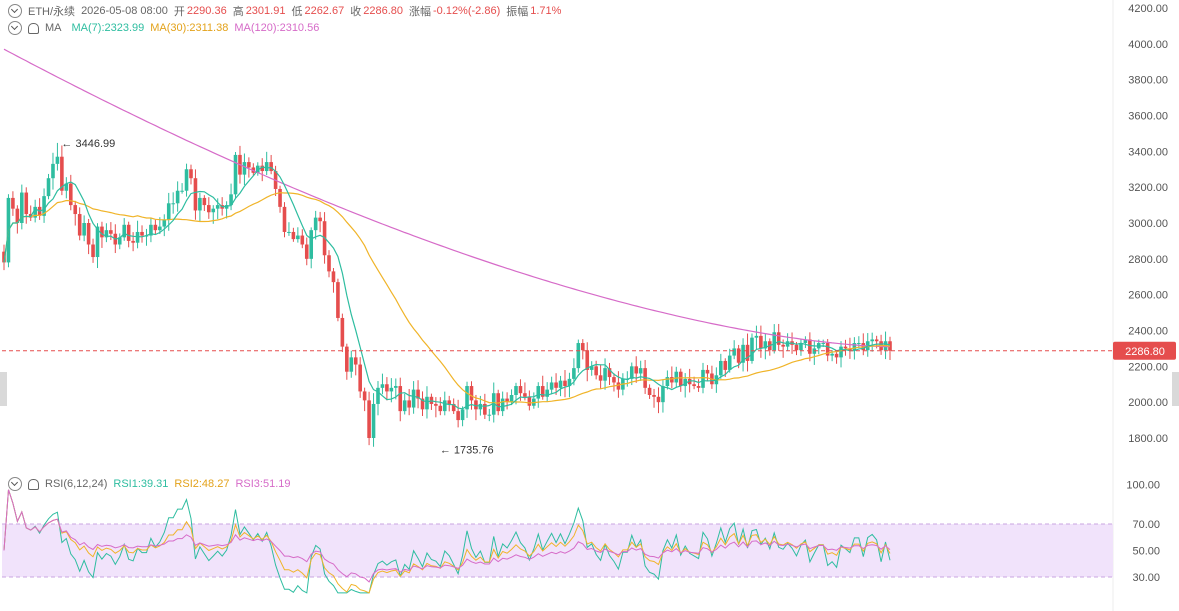 The width and height of the screenshot is (1179, 611). Describe the element at coordinates (1175, 389) in the screenshot. I see `scroll-right-handle` at that location.